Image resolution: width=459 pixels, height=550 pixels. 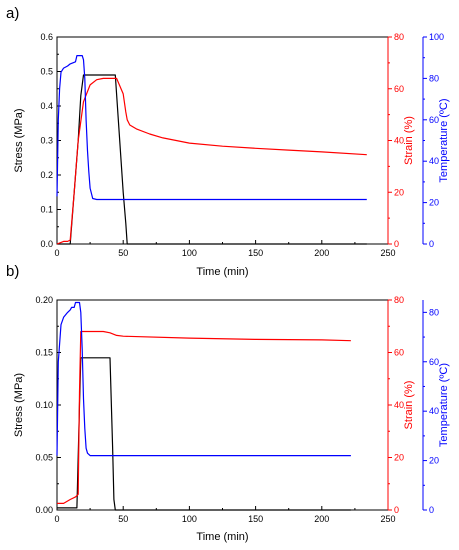 What do you see at coordinates (46, 141) in the screenshot?
I see `stress-tick-label: 0.3` at bounding box center [46, 141].